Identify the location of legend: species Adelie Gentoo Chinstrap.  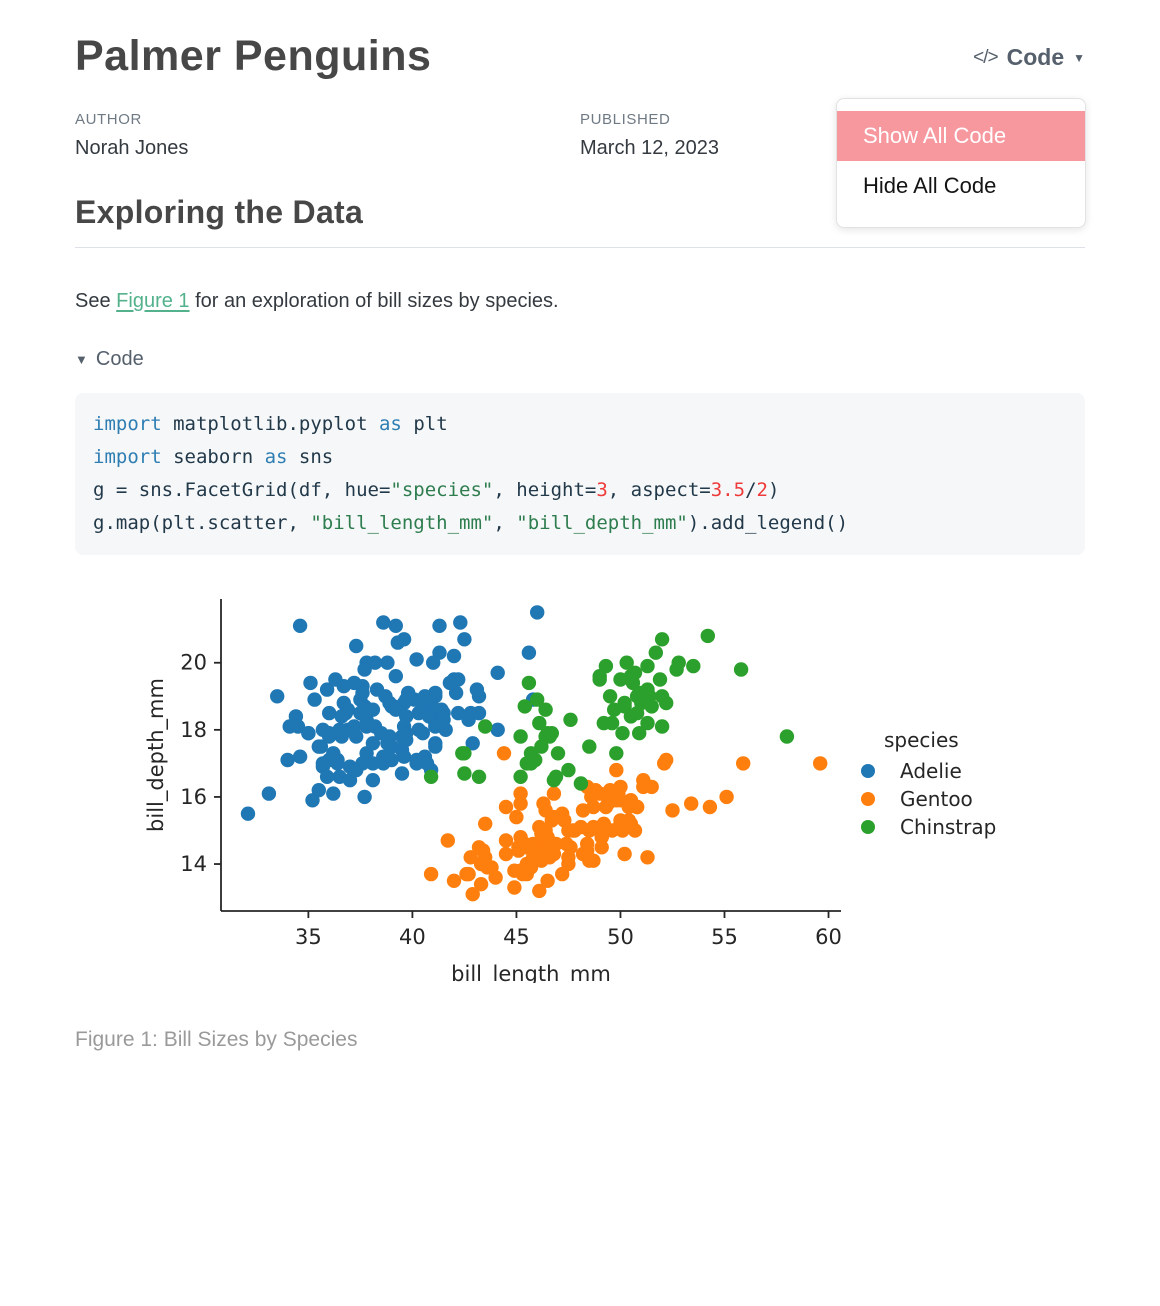
(928, 783).